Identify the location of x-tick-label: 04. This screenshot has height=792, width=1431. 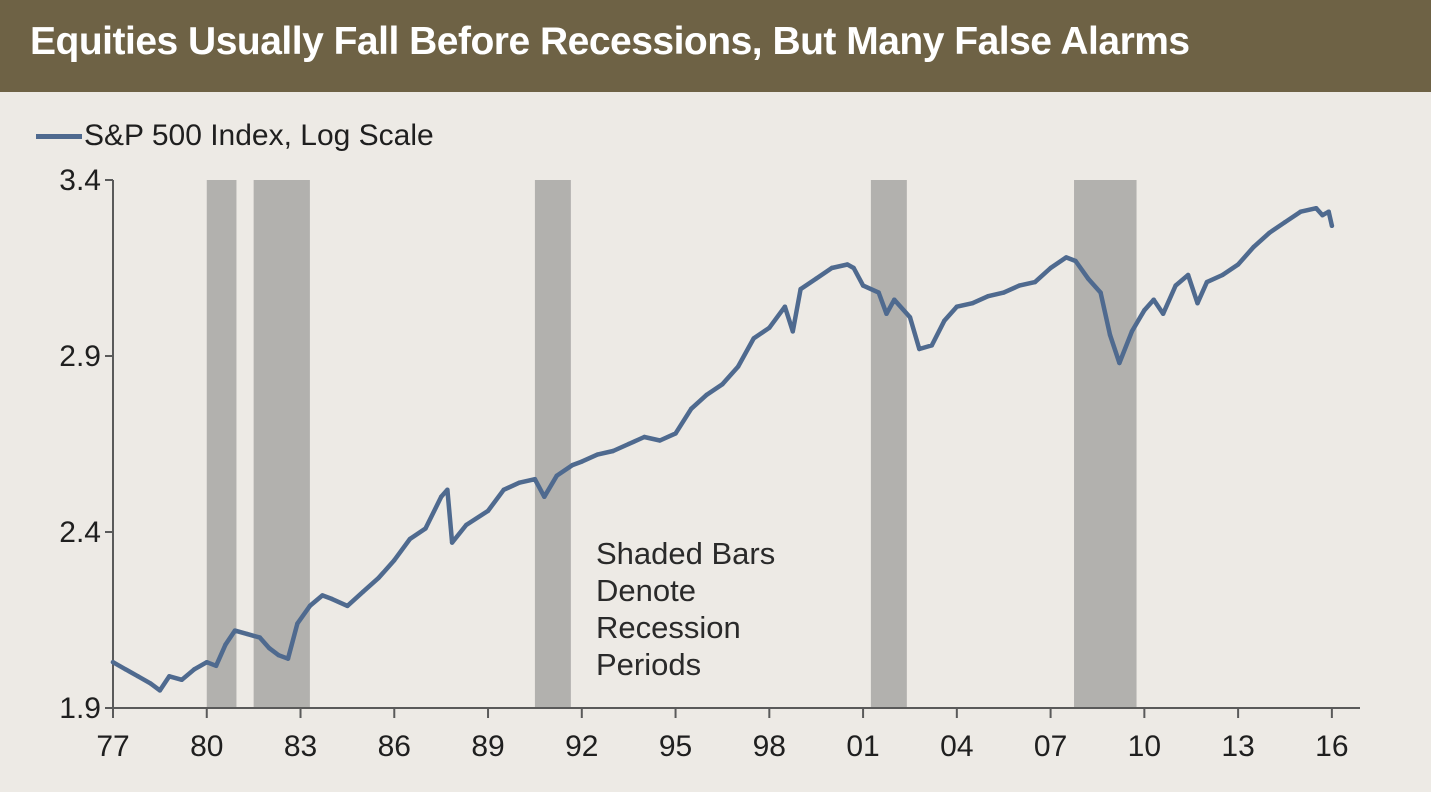
(956, 746).